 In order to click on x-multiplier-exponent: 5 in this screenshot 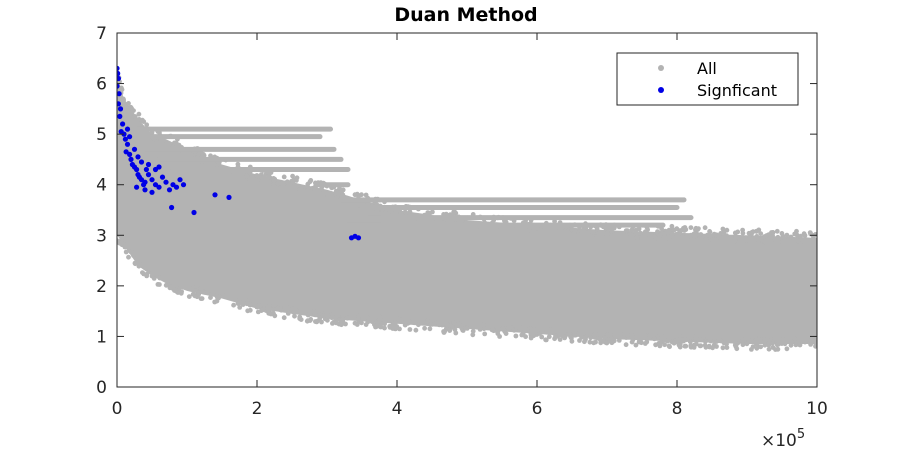, I will do `click(801, 434)`.